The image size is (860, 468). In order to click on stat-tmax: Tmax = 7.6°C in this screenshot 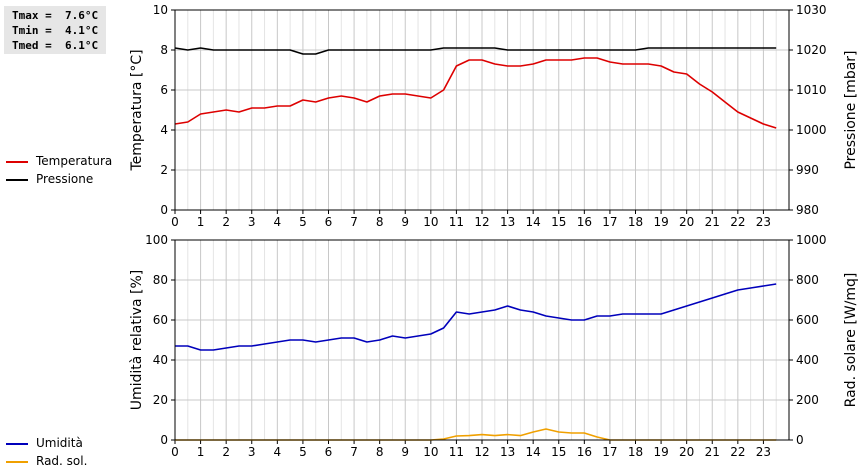, I will do `click(55, 15)`.